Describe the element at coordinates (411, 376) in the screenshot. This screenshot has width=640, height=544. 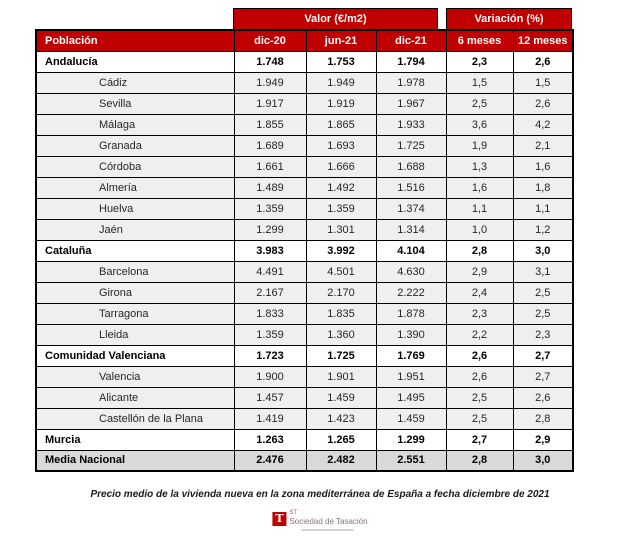
I see `cell-value: 1.951` at that location.